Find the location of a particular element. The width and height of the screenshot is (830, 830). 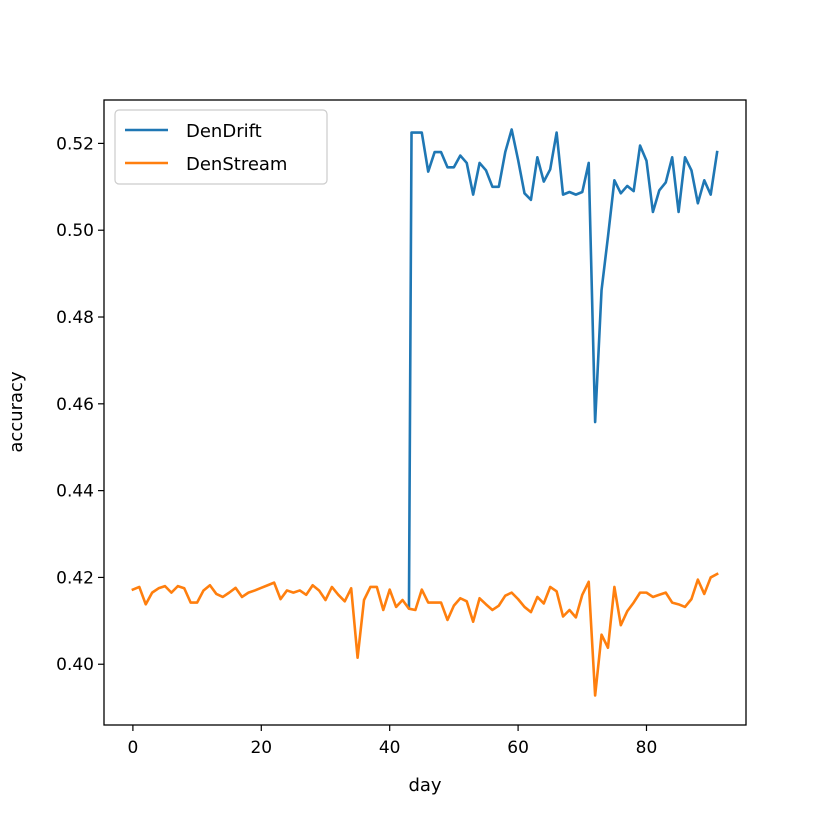

y-axis-label: accuracy is located at coordinates (16, 412).